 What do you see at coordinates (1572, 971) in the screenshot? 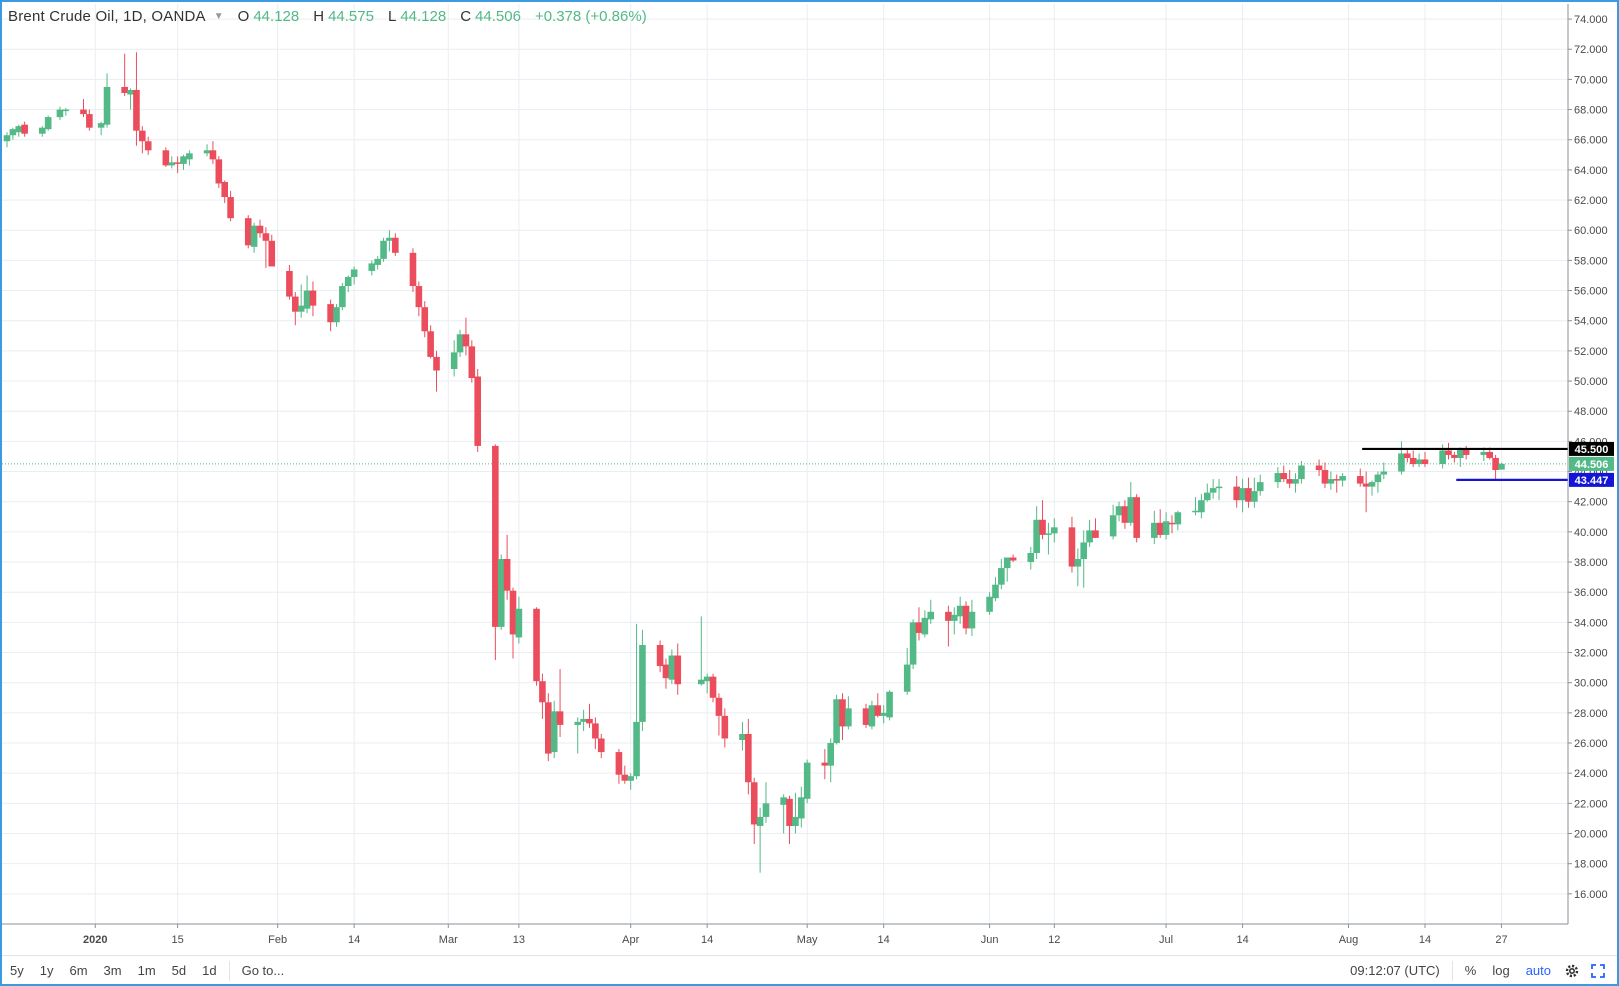
I see `gear-icon` at bounding box center [1572, 971].